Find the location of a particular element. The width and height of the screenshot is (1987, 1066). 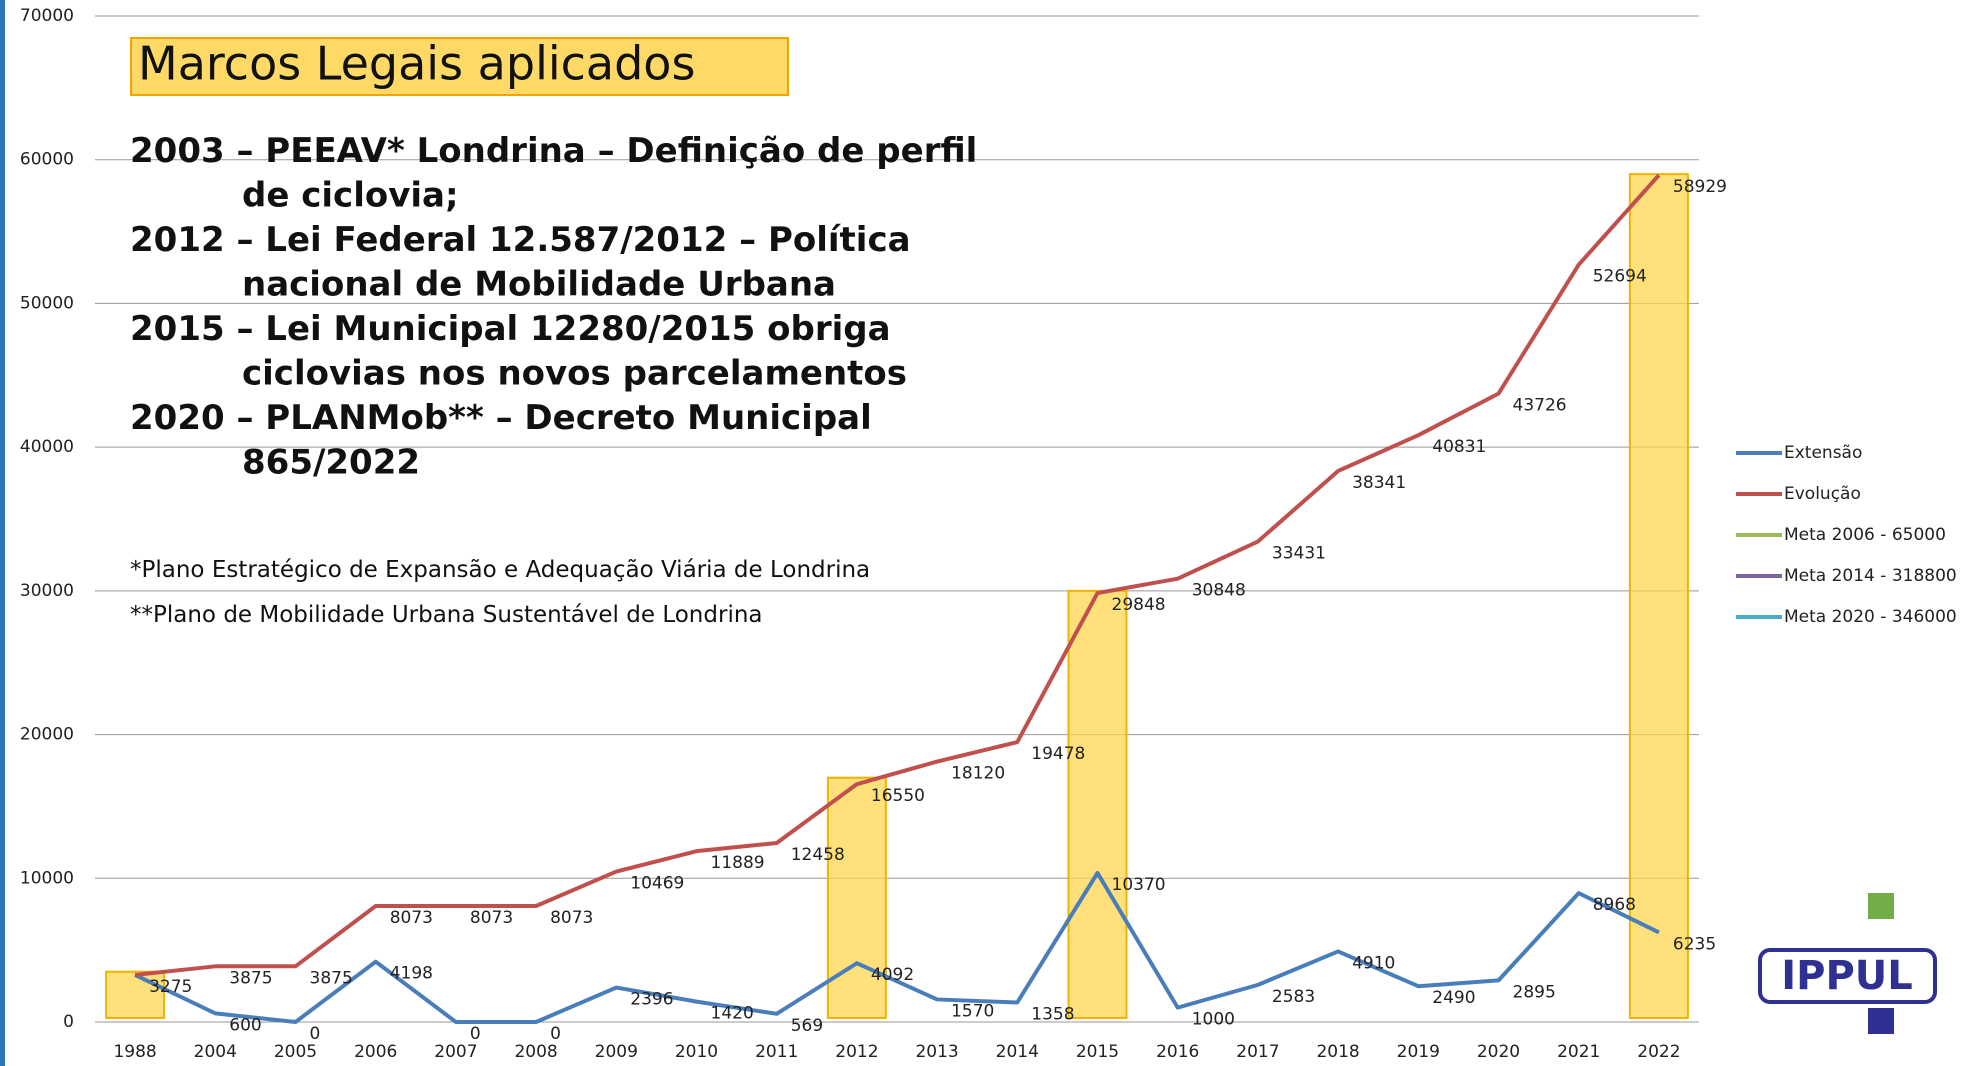

x-tick-label: 2015 is located at coordinates (1097, 1052).